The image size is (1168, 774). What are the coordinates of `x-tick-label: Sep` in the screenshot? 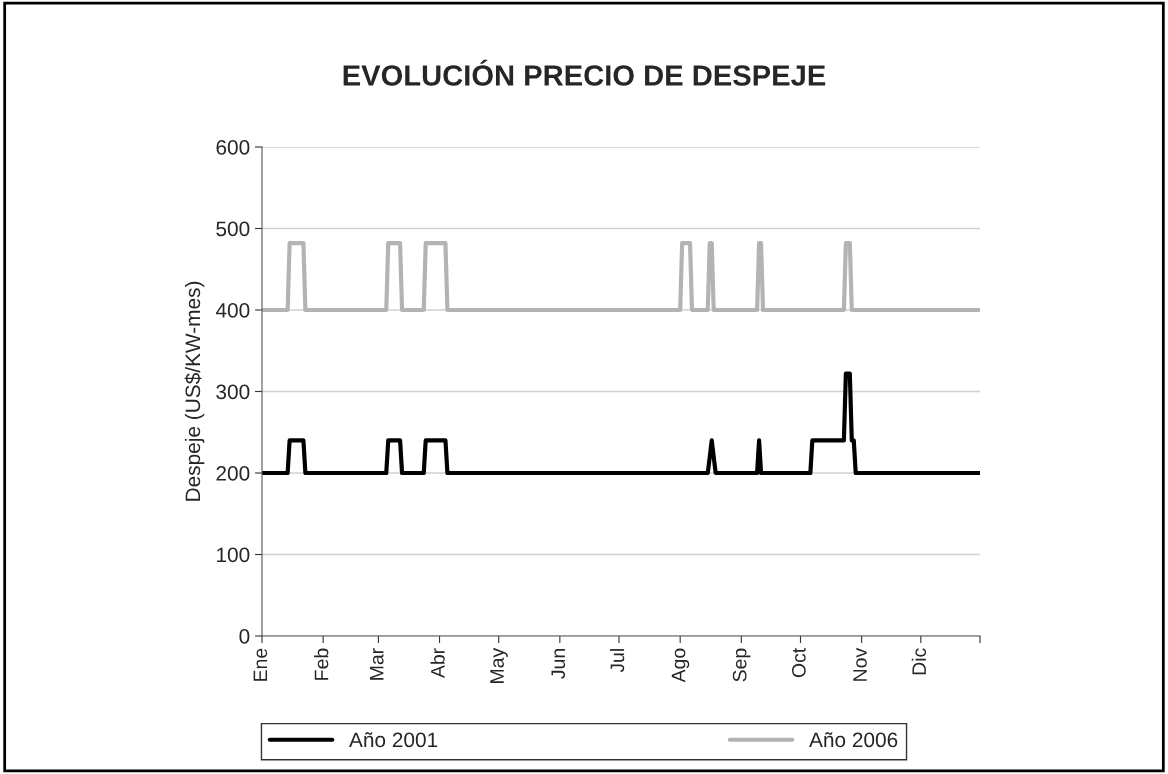 It's located at (741, 665).